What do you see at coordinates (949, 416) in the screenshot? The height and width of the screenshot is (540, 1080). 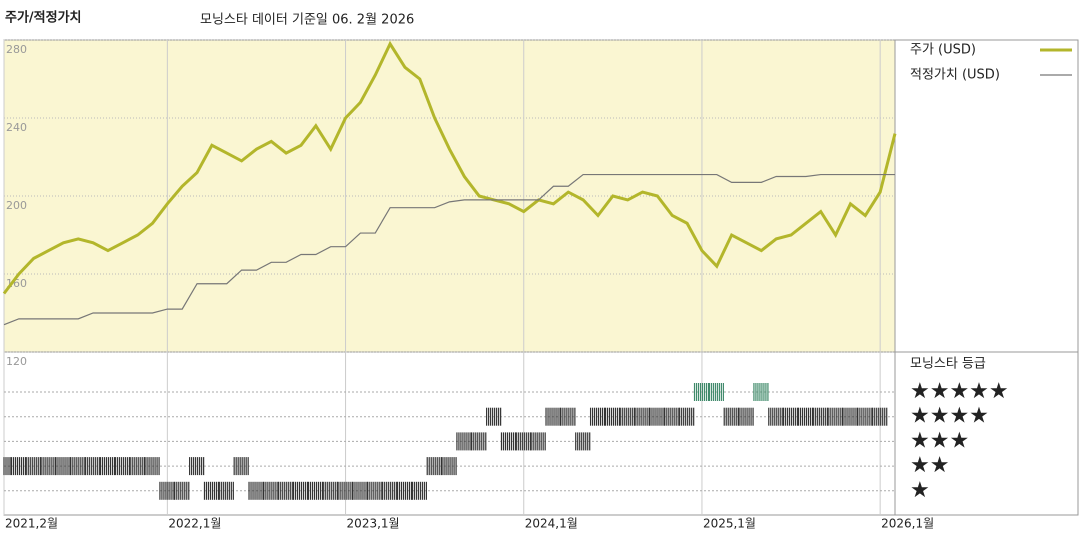 I see `rating-level-label: ★★★★` at bounding box center [949, 416].